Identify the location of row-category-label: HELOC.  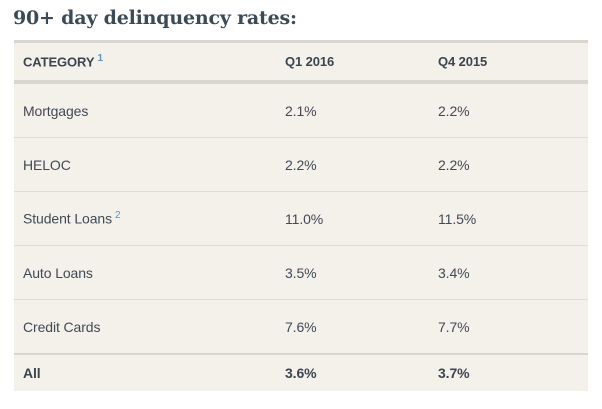
(47, 164).